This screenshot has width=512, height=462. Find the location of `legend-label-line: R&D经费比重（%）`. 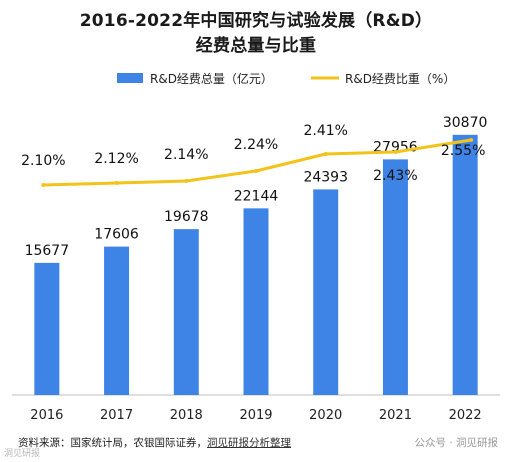

legend-label-line: R&D经费比重（%） is located at coordinates (400, 79).